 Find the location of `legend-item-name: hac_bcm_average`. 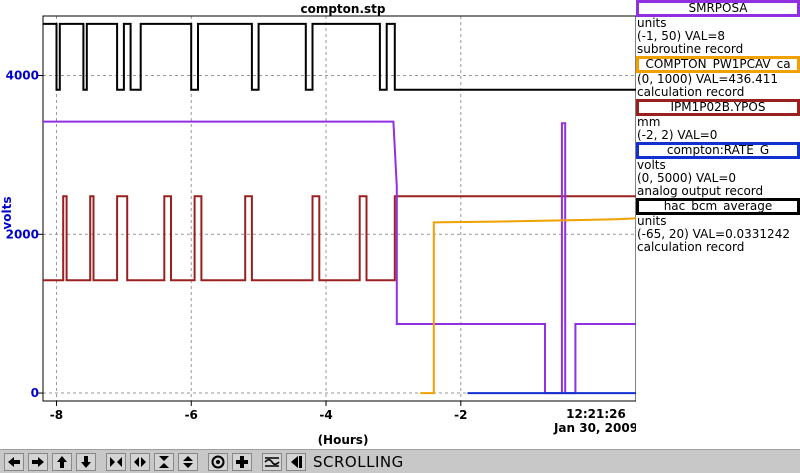

legend-item-name: hac_bcm_average is located at coordinates (718, 206).